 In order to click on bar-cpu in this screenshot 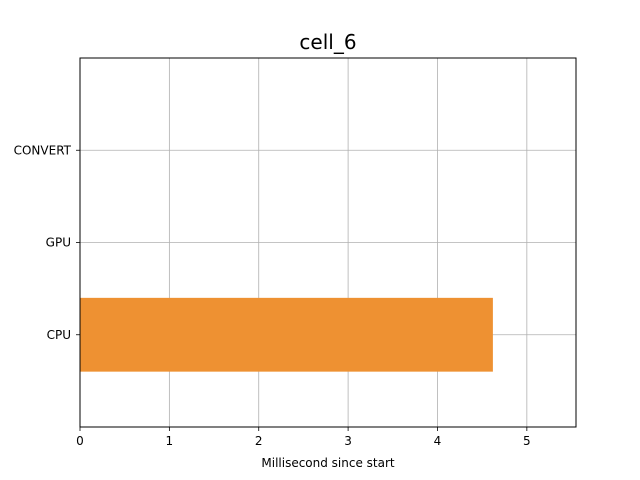, I will do `click(286, 334)`.